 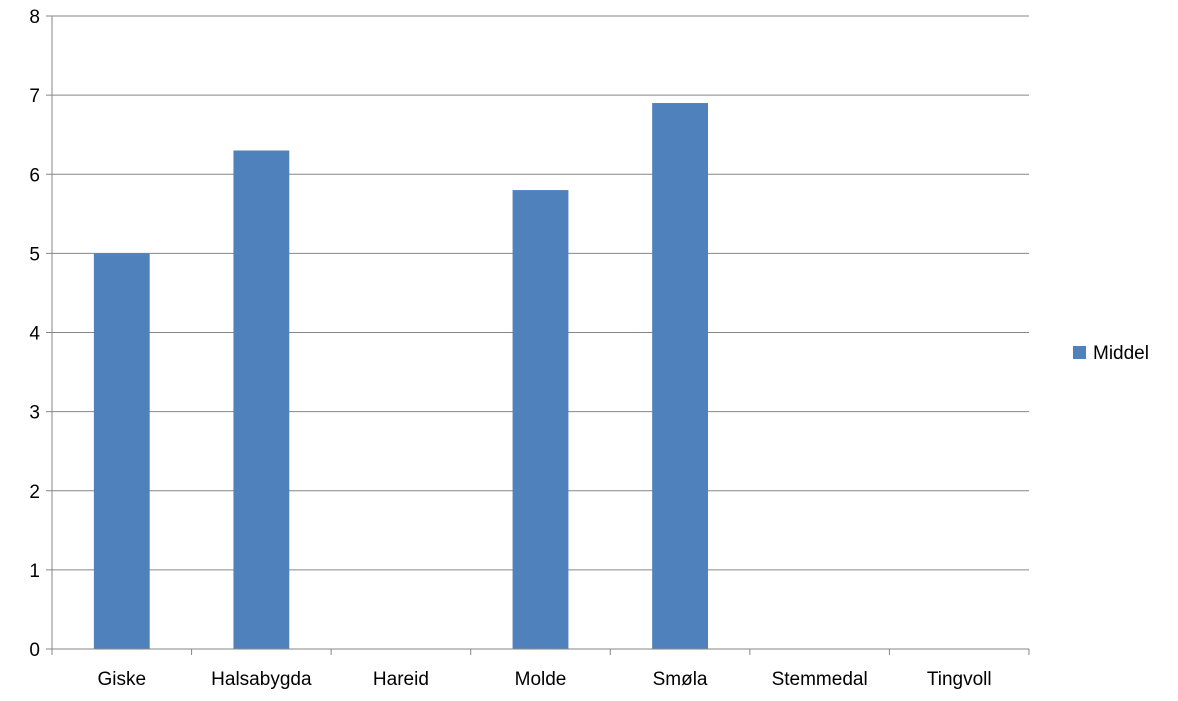 I want to click on y-tick-labels: 0 1 2 3 4 5 6 7 8, so click(x=34, y=334).